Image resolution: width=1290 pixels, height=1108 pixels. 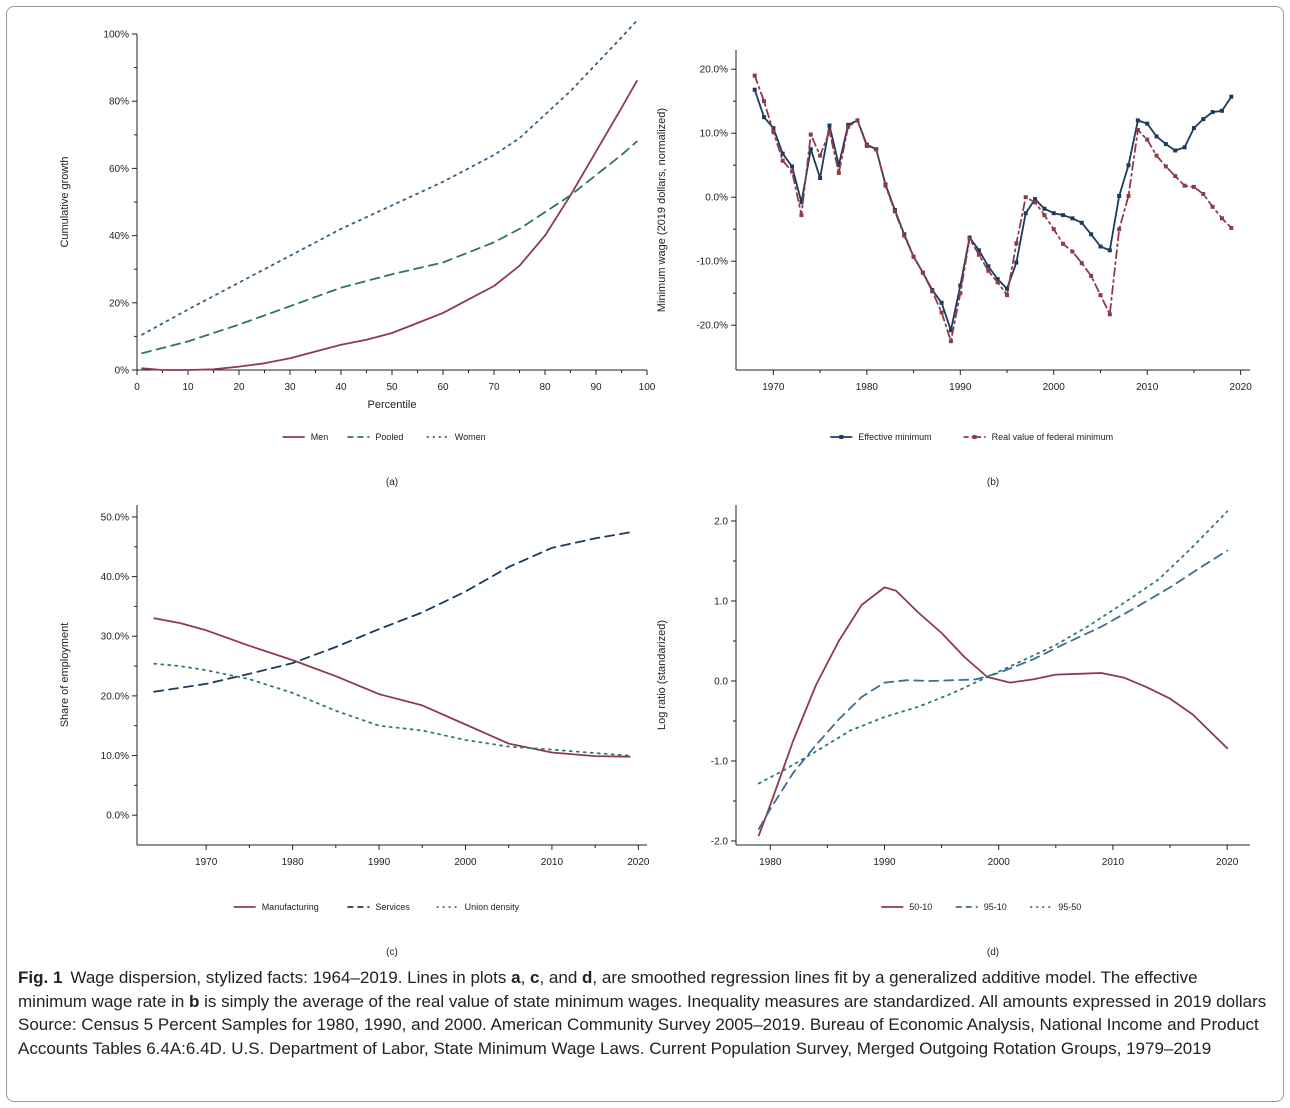 What do you see at coordinates (545, 387) in the screenshot?
I see `x-tick-label: 80` at bounding box center [545, 387].